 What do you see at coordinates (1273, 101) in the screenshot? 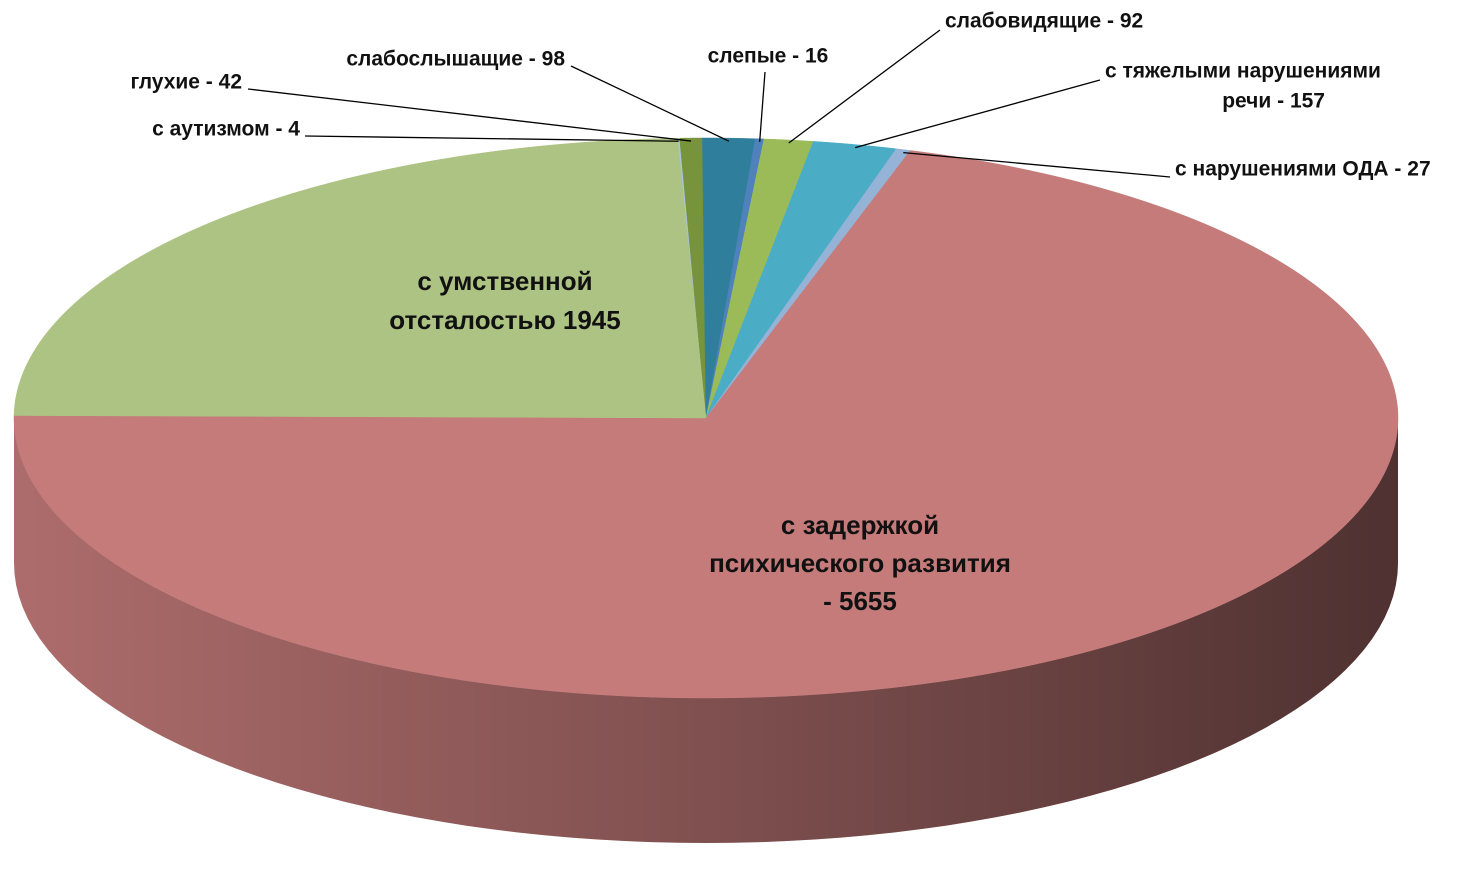
I see `slice-label: речи - 157` at bounding box center [1273, 101].